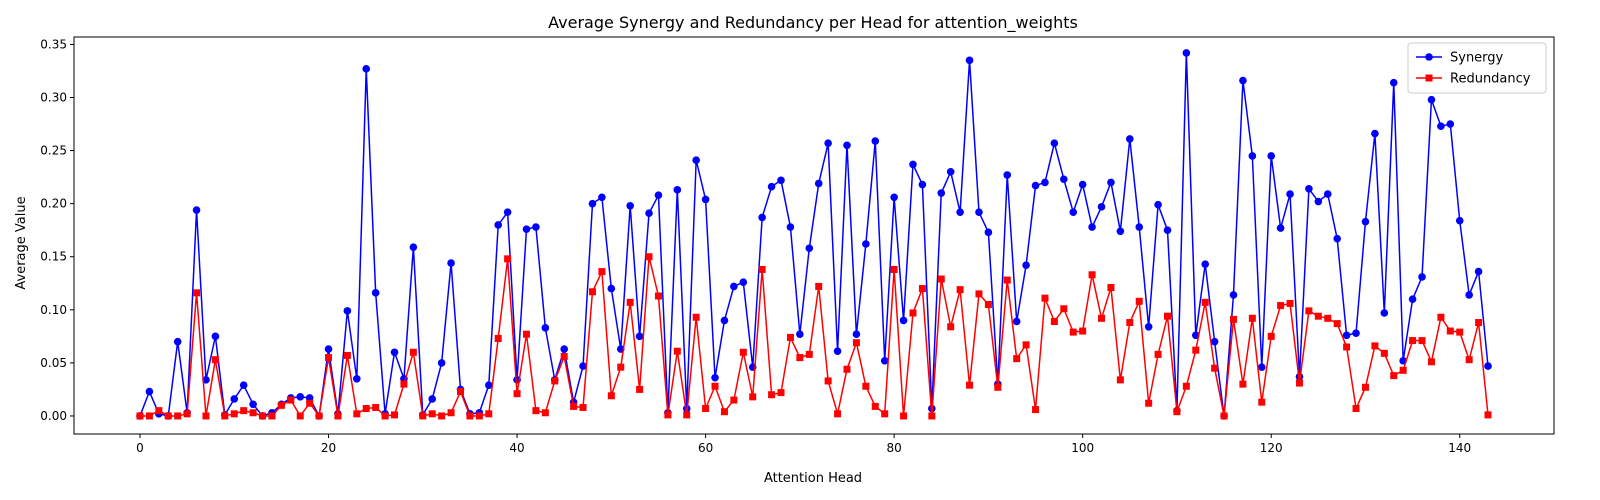 The height and width of the screenshot is (500, 1600). What do you see at coordinates (328, 448) in the screenshot?
I see `x-tick-label: 20` at bounding box center [328, 448].